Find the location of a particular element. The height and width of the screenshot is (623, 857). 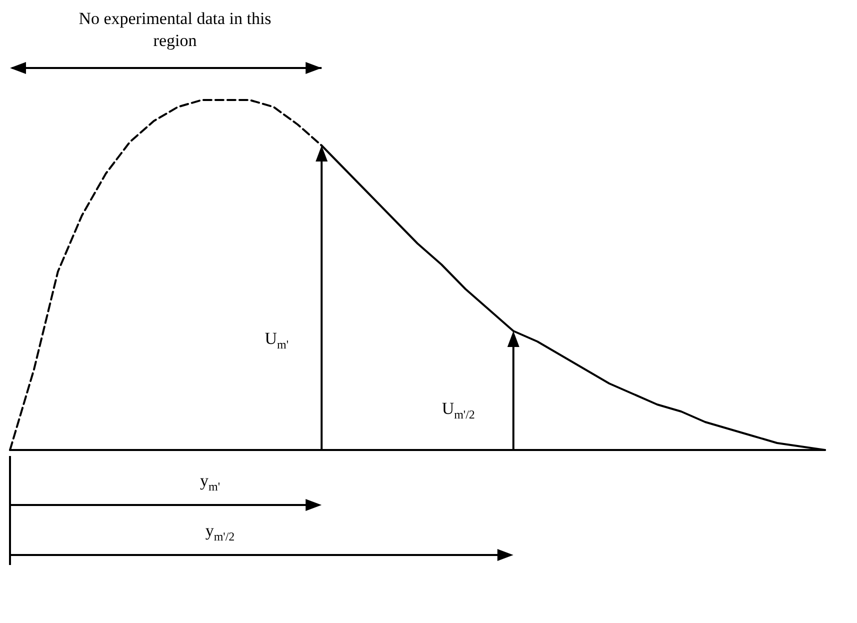

text: No experimental data in this region is located at coordinates (175, 30).